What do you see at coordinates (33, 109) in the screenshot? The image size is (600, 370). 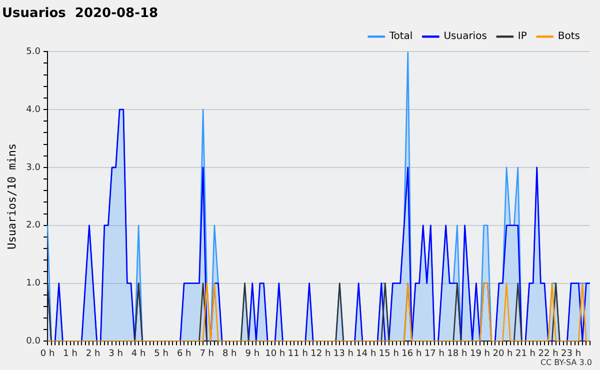 I see `y-tick-label: 4.0` at bounding box center [33, 109].